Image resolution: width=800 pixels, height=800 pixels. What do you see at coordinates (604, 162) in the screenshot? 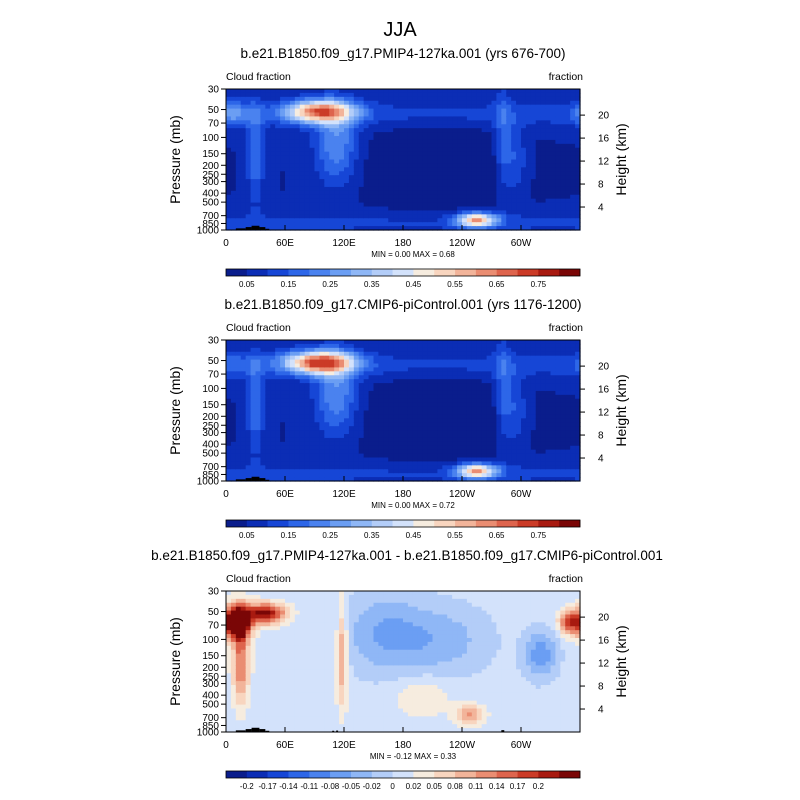
I see `y2-tick-label: 12` at bounding box center [604, 162].